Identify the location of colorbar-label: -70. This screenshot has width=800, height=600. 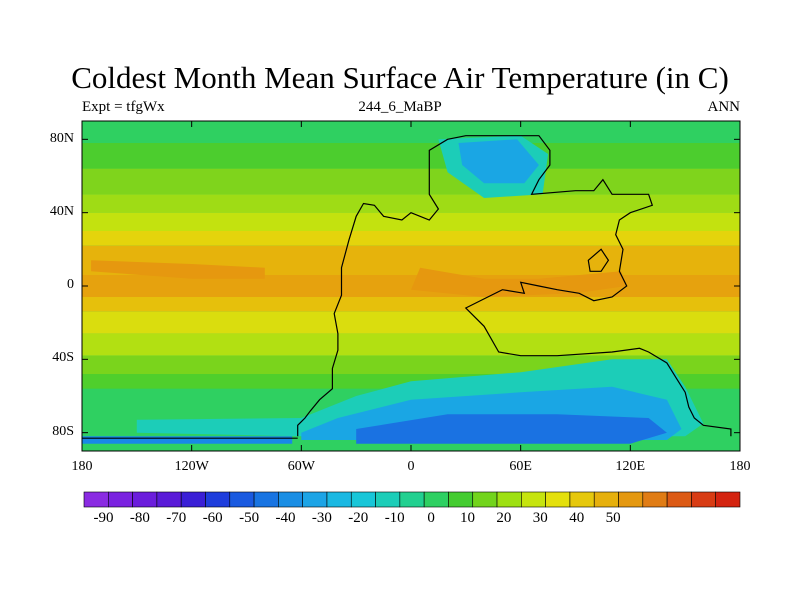
(176, 518).